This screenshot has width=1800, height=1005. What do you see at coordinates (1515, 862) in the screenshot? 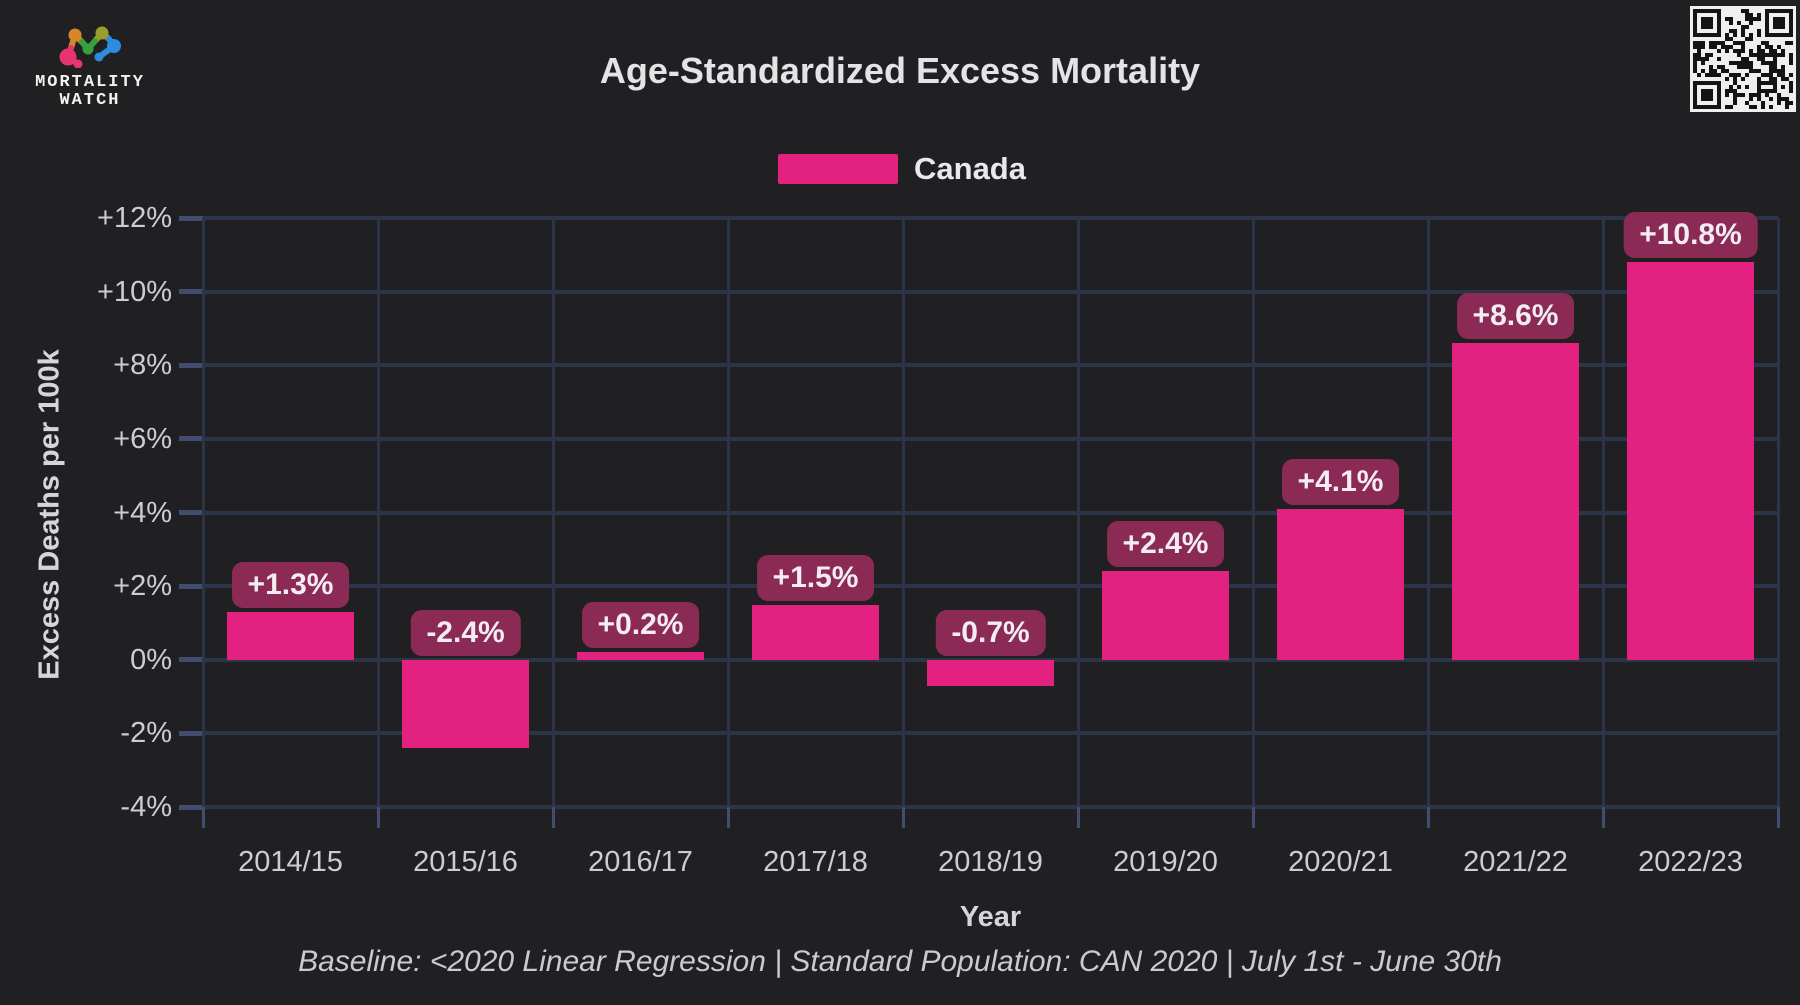
I see `x-tick-label: 2021/22` at bounding box center [1515, 862].